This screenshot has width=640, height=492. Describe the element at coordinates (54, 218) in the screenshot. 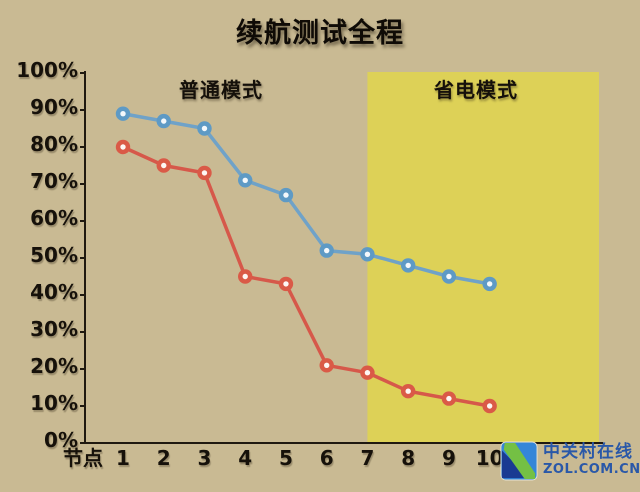

I see `y-tick-label: 60%` at that location.